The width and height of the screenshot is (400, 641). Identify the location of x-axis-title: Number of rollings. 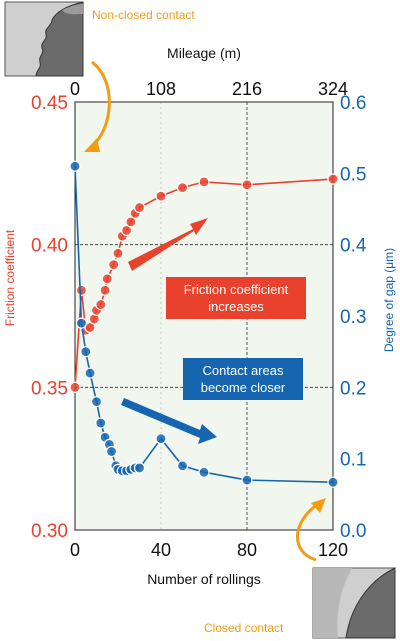
(204, 579).